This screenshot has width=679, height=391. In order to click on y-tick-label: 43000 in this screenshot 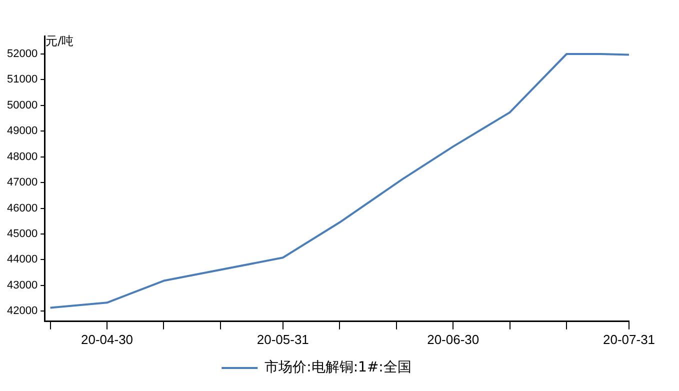, I will do `click(22, 285)`.